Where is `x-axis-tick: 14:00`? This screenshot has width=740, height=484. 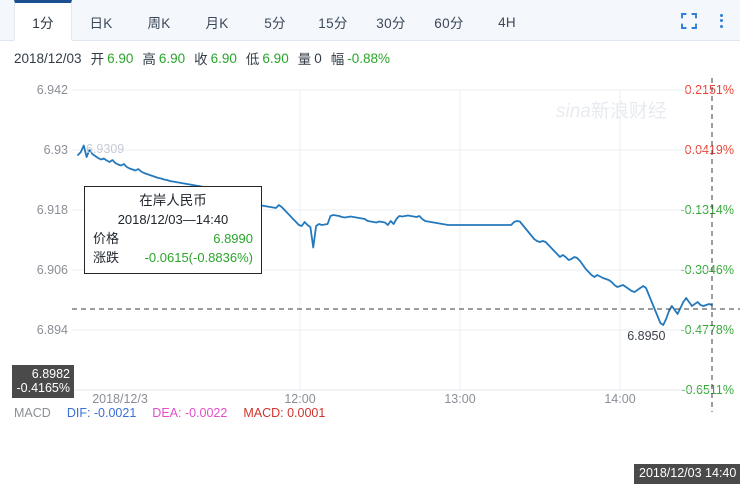 x-axis-tick: 14:00 is located at coordinates (620, 399).